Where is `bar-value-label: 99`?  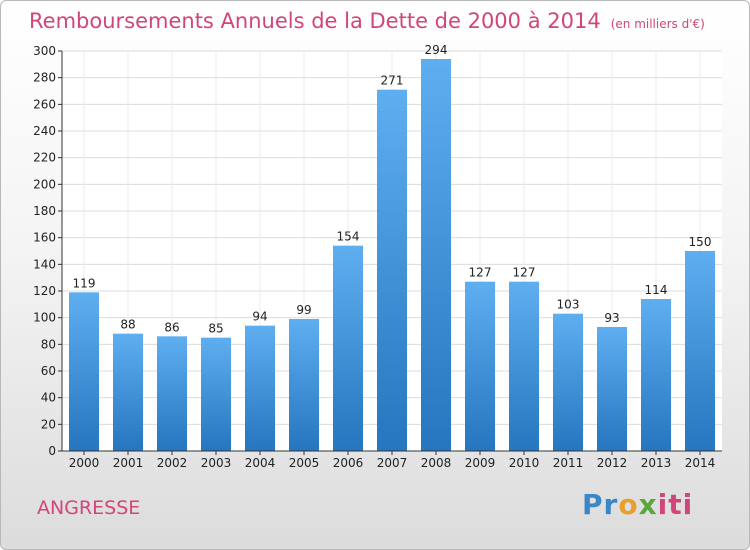
bar-value-label: 99 is located at coordinates (303, 310).